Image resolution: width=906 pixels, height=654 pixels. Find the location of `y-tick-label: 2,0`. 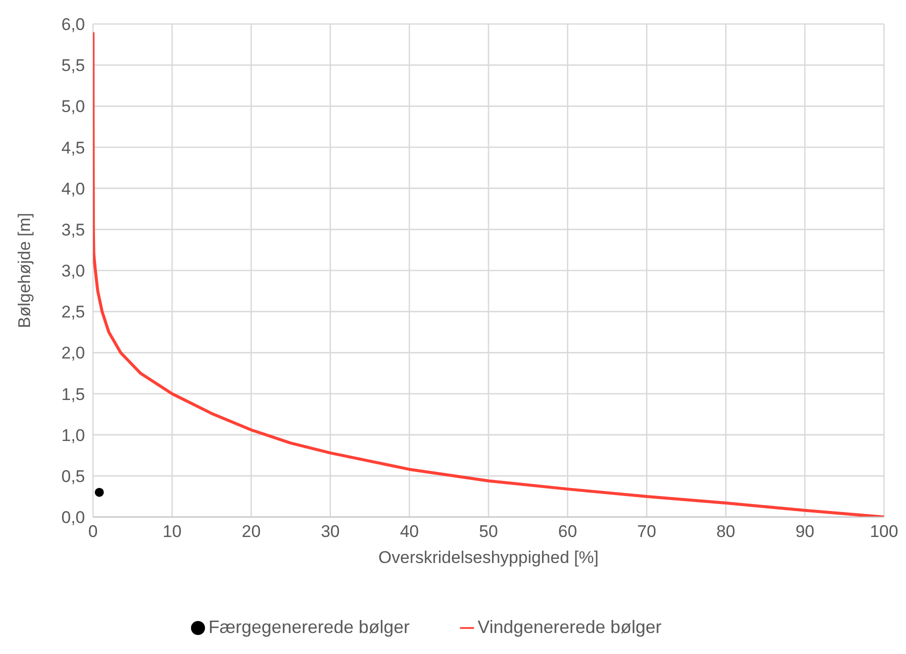

y-tick-label: 2,0 is located at coordinates (73, 353).